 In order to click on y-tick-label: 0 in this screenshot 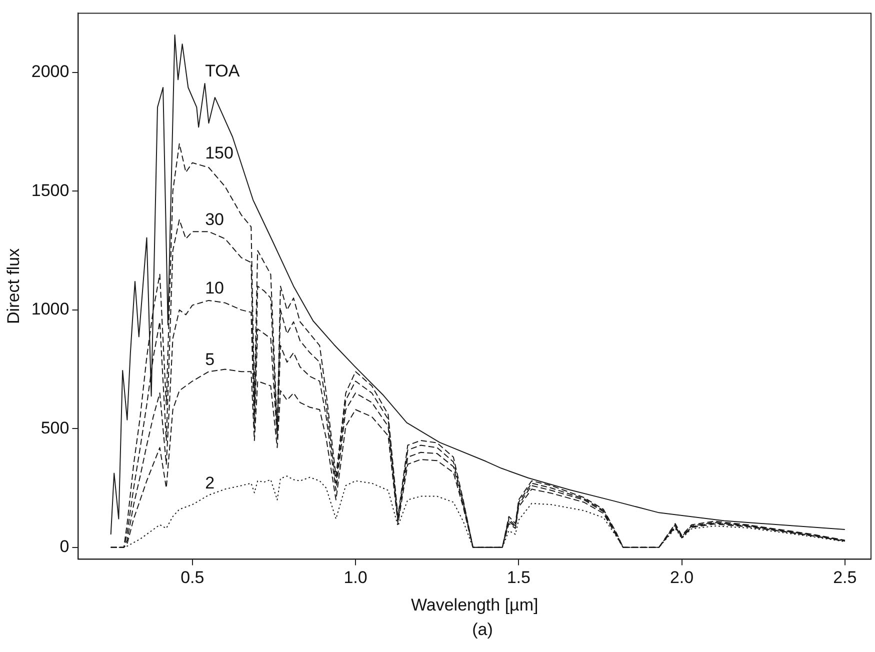, I will do `click(65, 546)`.